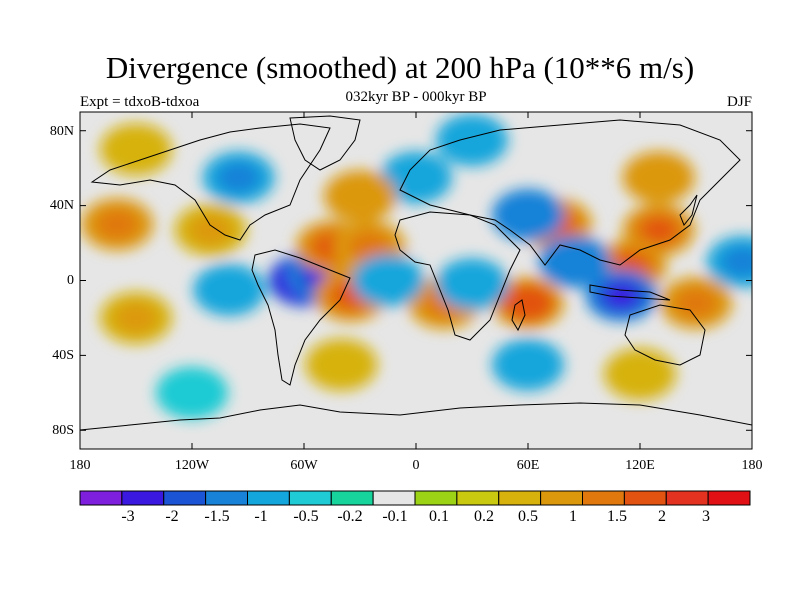 This screenshot has height=600, width=800. I want to click on season-label: DJF, so click(739, 102).